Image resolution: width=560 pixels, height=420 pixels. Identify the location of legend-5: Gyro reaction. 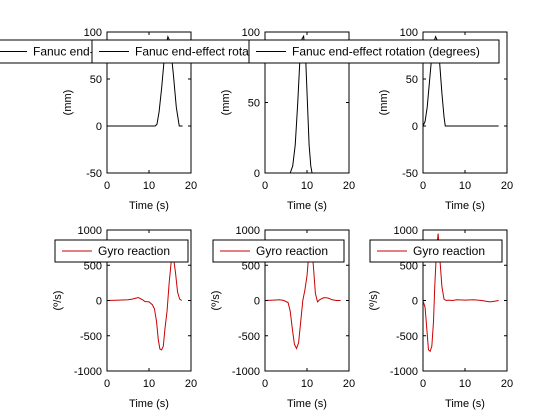
(278, 251).